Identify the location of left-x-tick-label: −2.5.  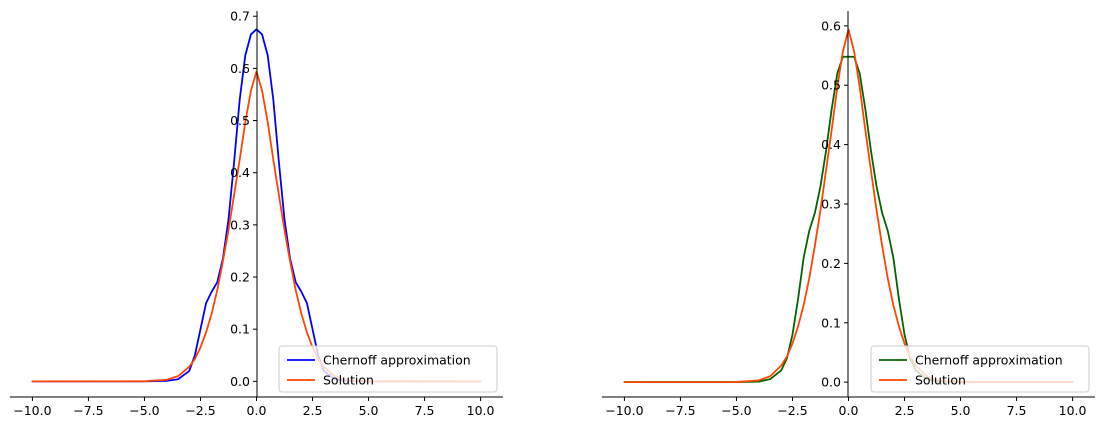
(200, 410).